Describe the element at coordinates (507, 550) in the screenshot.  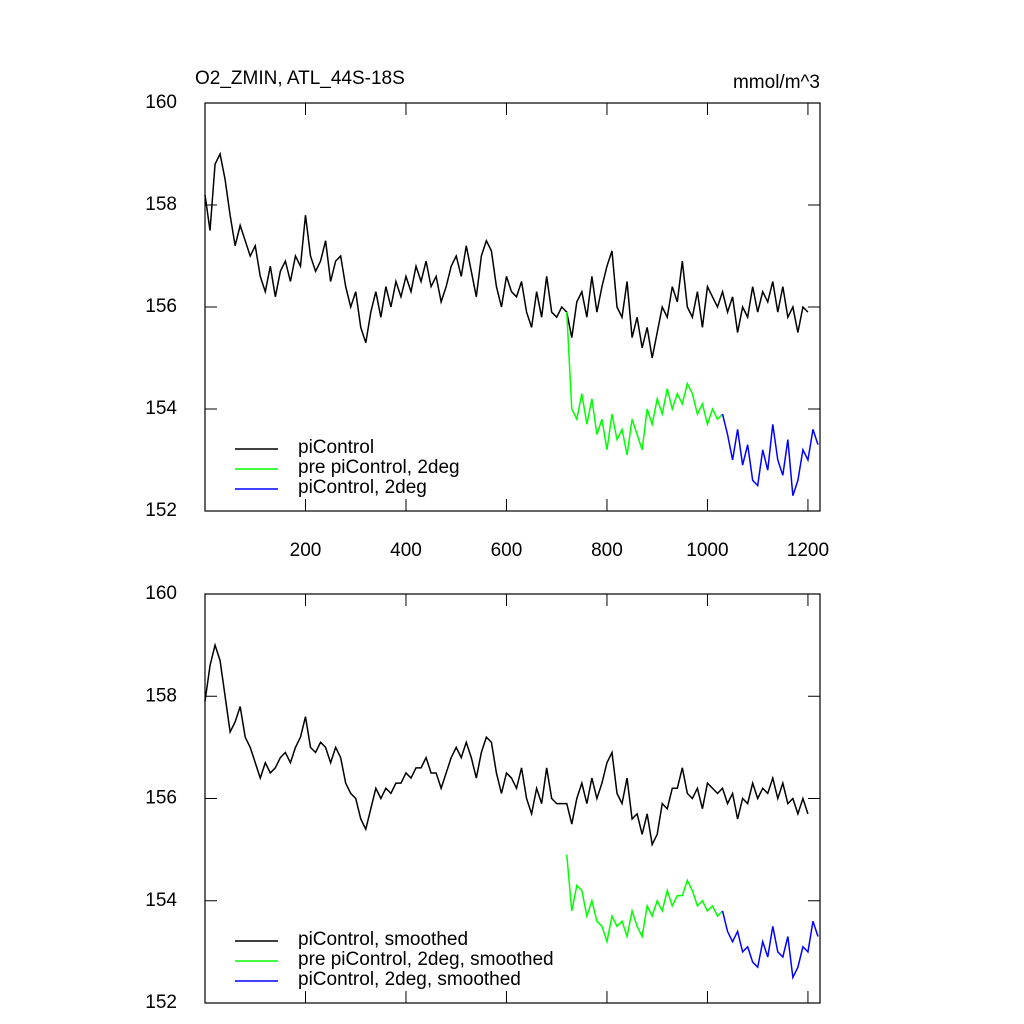
I see `x-tick-label: 600` at that location.